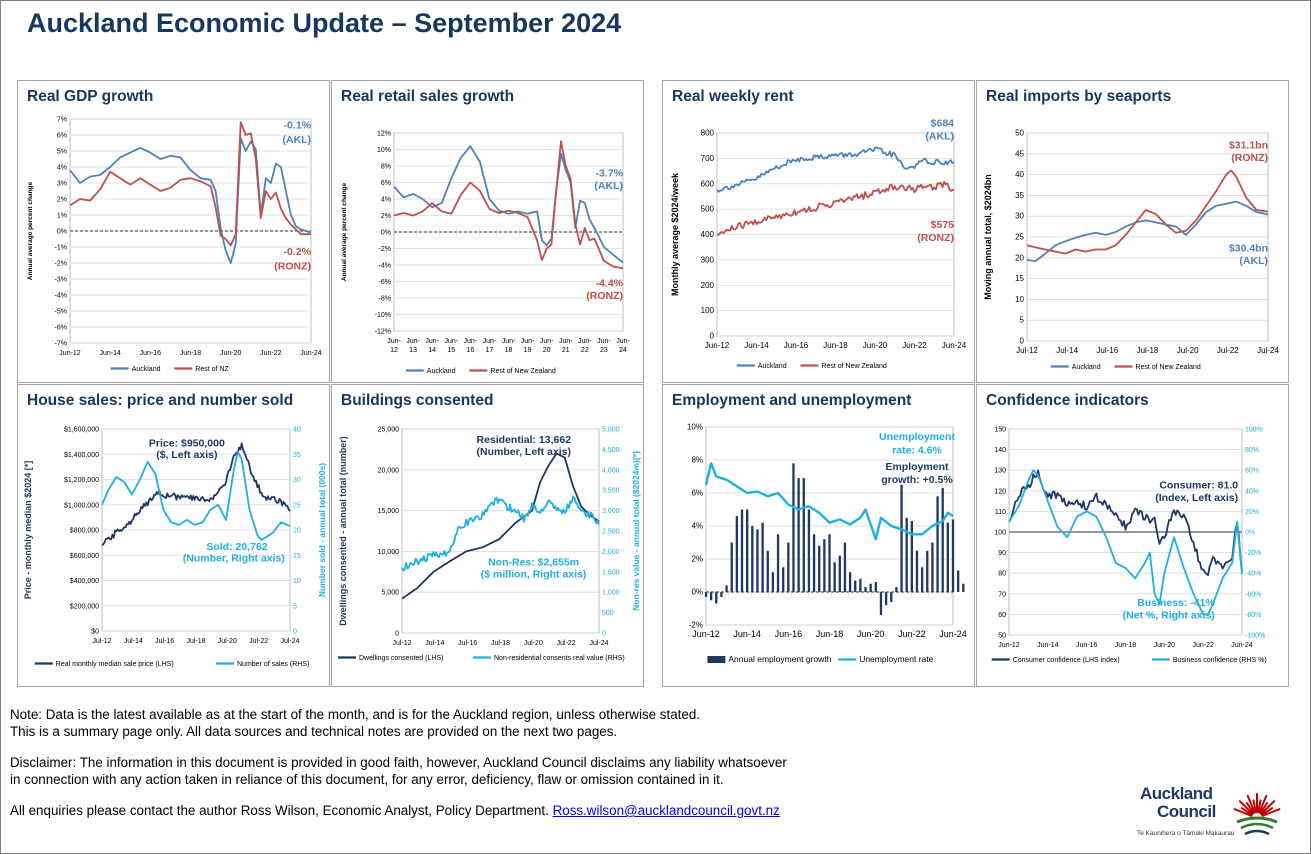  I want to click on y-tick-label: 10, so click(1019, 299).